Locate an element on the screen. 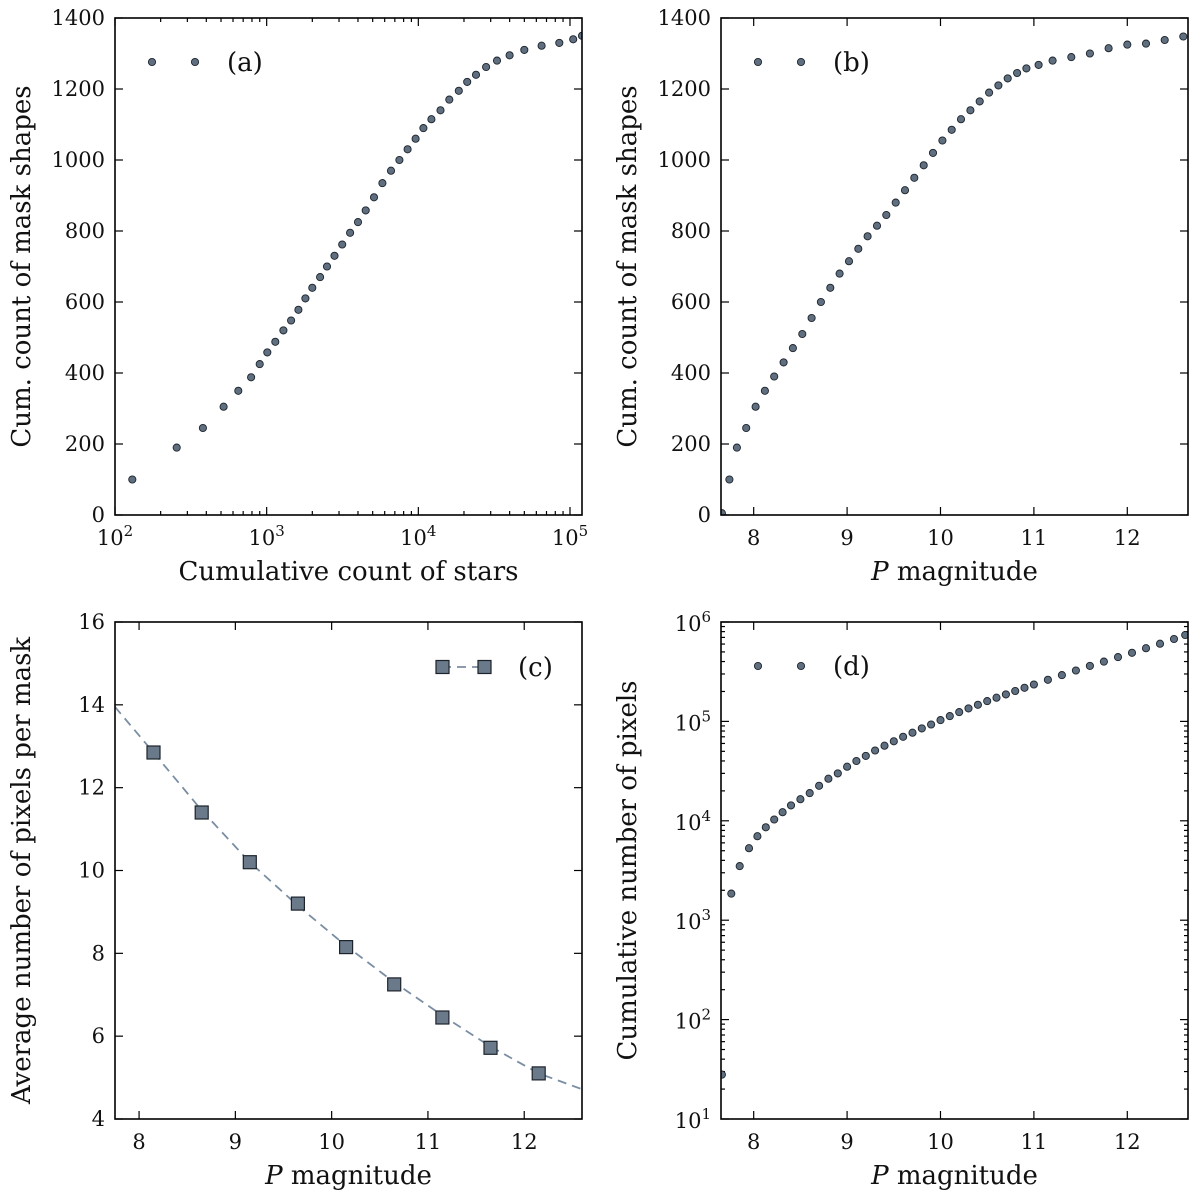 The width and height of the screenshot is (1200, 1198). y-axis-label: Cumulative number of pixels is located at coordinates (628, 870).